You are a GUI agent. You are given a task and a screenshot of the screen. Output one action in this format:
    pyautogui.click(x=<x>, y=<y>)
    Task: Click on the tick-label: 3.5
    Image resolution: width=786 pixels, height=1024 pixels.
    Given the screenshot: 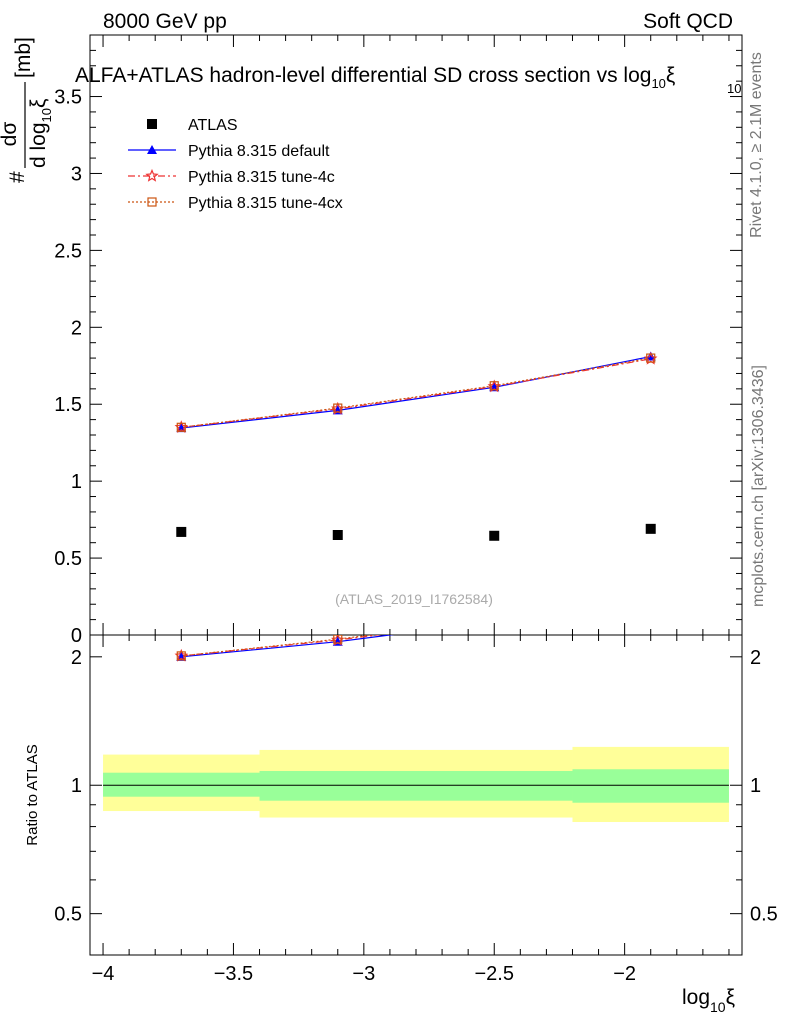 What is the action you would take?
    pyautogui.click(x=68, y=98)
    